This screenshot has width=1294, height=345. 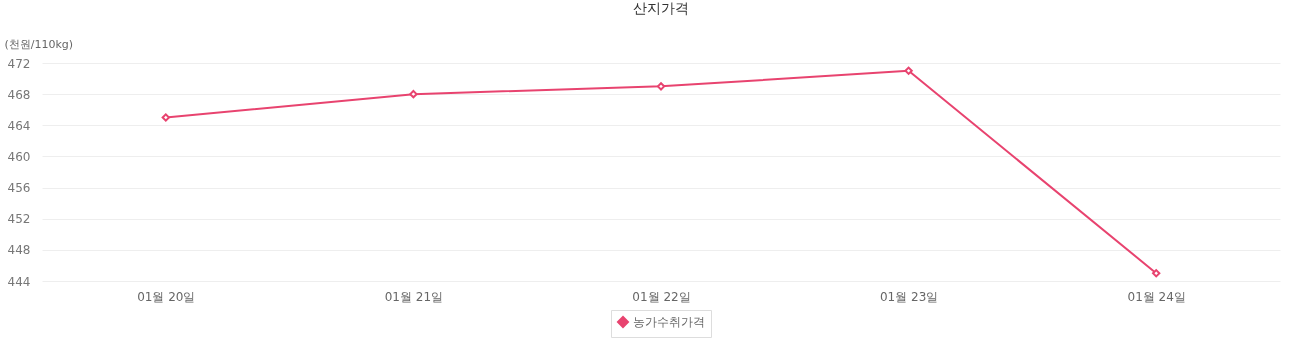 I want to click on legend-label: 농가수취가격, so click(x=669, y=322).